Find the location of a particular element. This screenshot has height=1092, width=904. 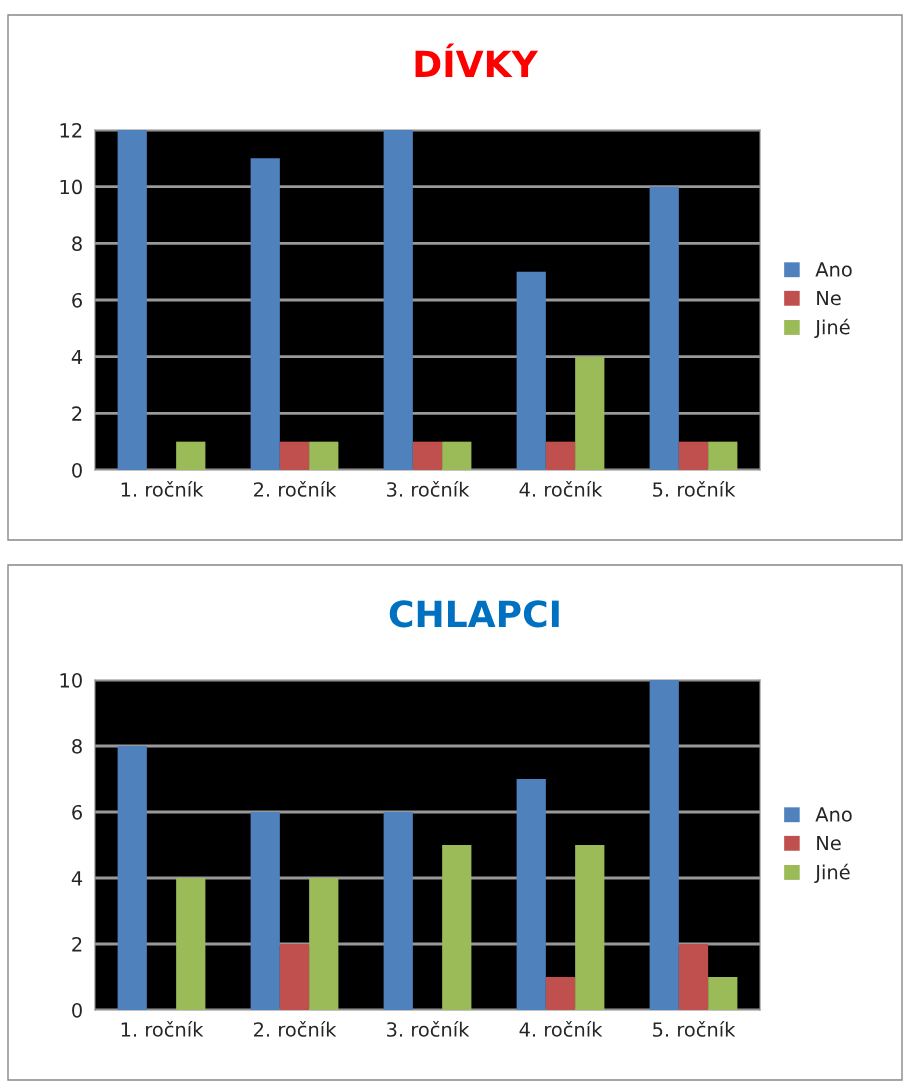

chart-title: DÍVKY is located at coordinates (477, 60).